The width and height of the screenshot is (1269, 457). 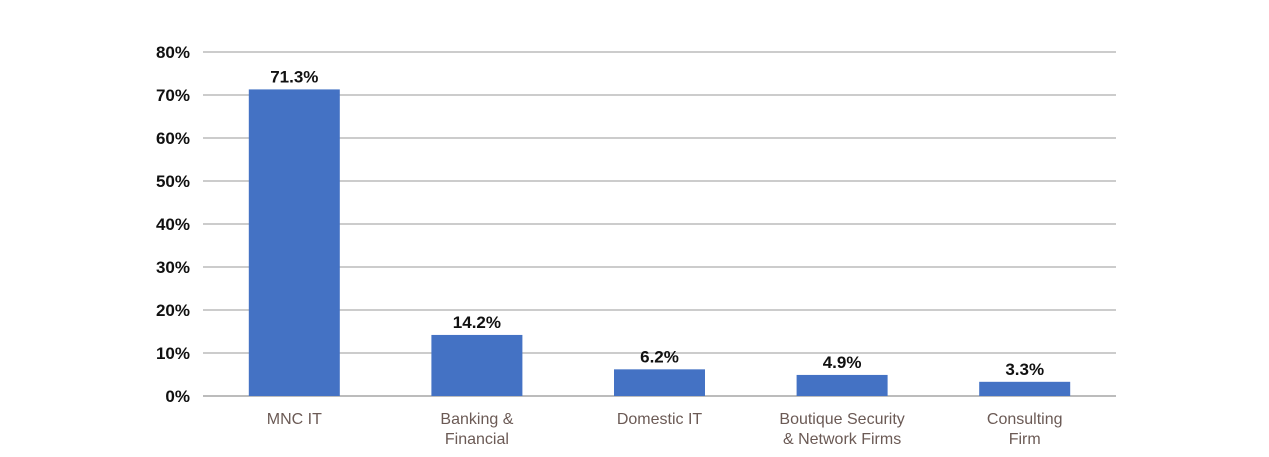 What do you see at coordinates (659, 356) in the screenshot?
I see `data-label: 6.2%` at bounding box center [659, 356].